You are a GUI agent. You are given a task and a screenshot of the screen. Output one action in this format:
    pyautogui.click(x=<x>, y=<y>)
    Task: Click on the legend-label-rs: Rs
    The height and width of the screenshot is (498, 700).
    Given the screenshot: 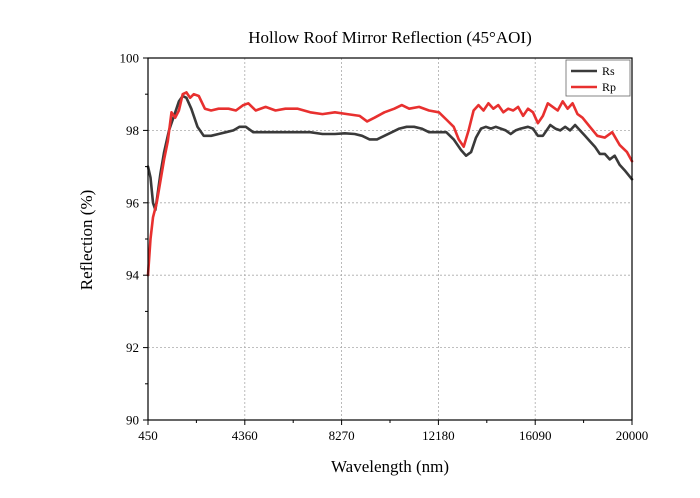 What is the action you would take?
    pyautogui.click(x=608, y=71)
    